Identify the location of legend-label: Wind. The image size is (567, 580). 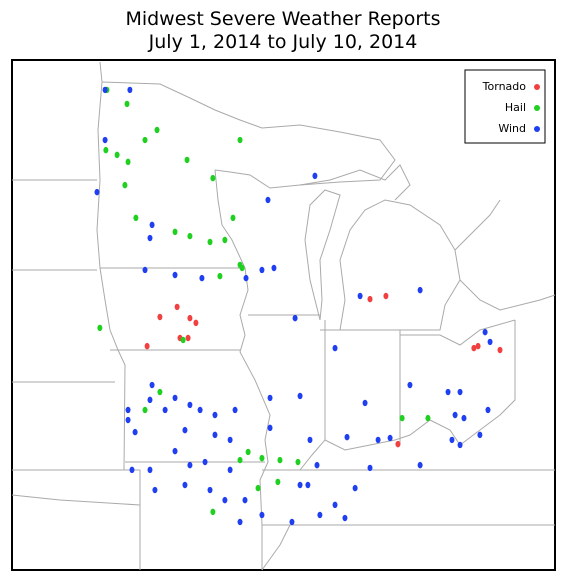
(512, 128).